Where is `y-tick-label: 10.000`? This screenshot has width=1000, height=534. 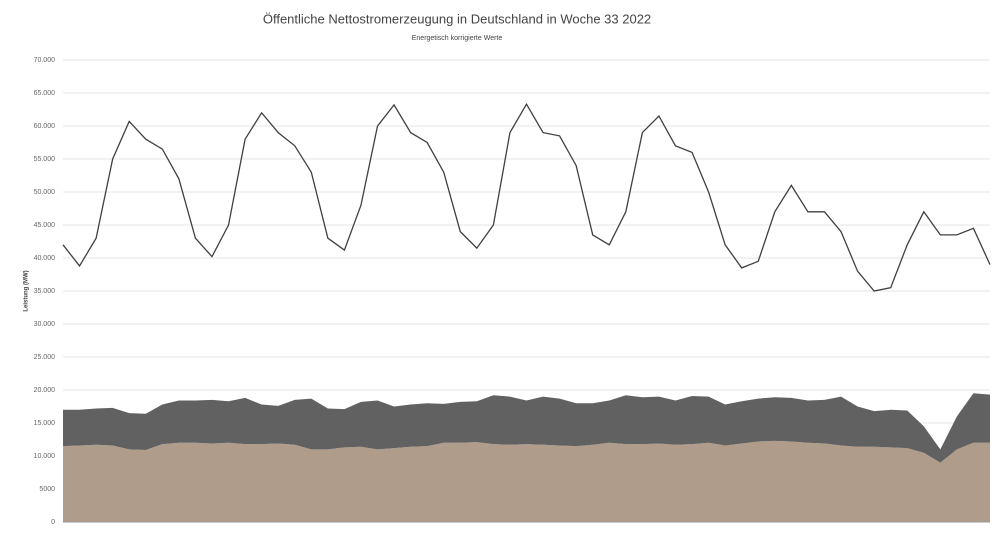
y-tick-label: 10.000 is located at coordinates (45, 456).